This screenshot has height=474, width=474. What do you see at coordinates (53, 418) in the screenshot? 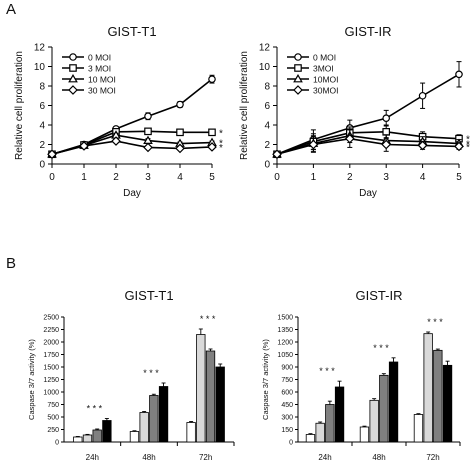
I see `y-tick-label: 500` at bounding box center [53, 418].